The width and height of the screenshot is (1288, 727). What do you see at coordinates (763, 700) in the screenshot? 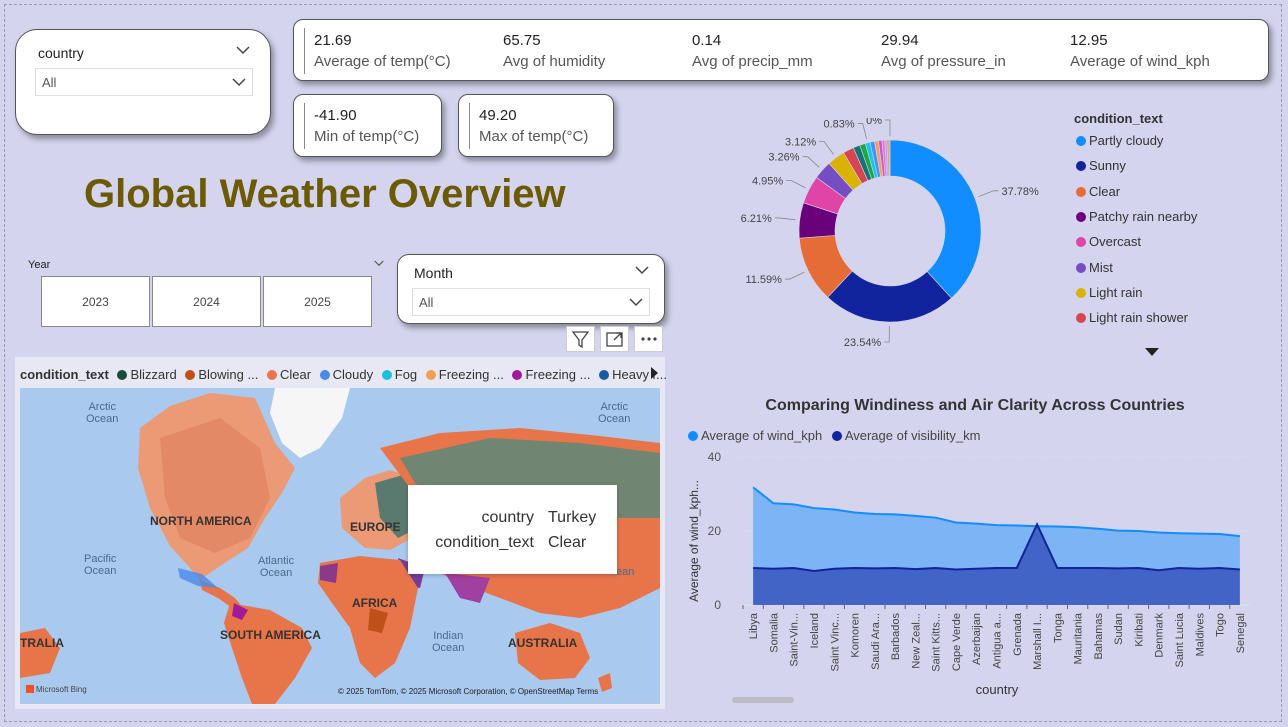
I see `horizontal-scrollbar` at bounding box center [763, 700].